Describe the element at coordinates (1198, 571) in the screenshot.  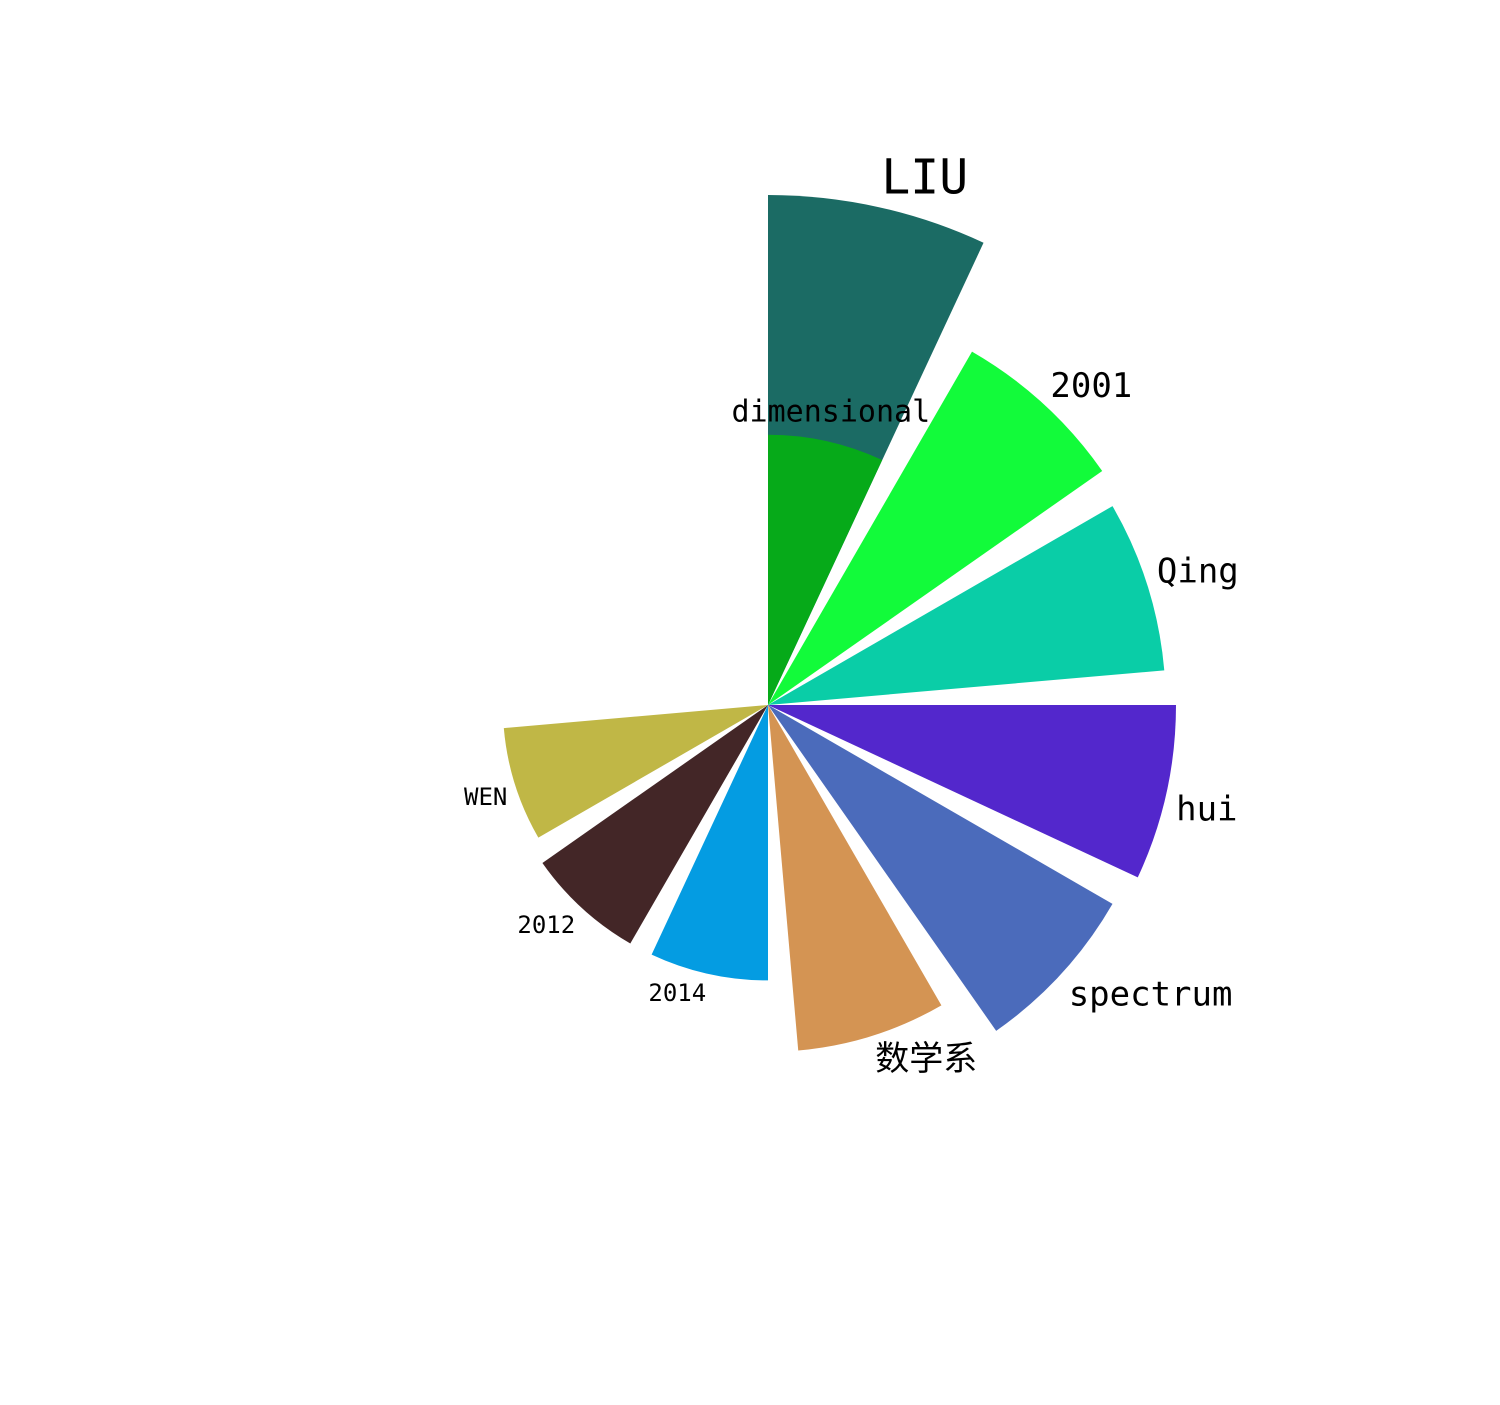
I see `category-label-2: Qing` at that location.